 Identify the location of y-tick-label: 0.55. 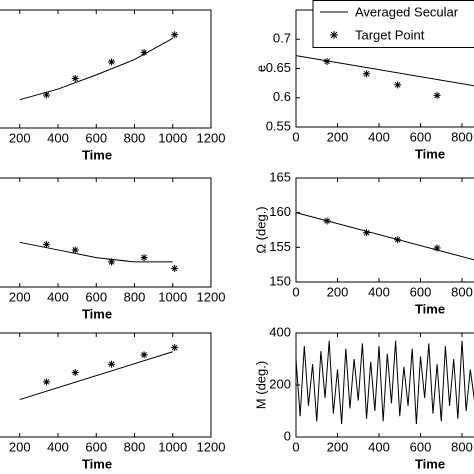
(278, 125).